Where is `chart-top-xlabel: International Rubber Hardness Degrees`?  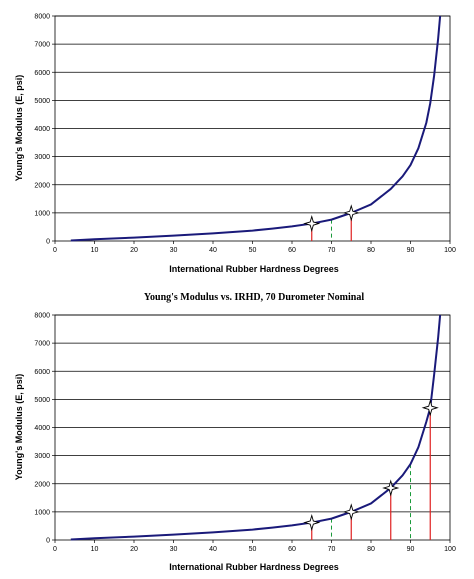 chart-top-xlabel: International Rubber Hardness Degrees is located at coordinates (254, 269).